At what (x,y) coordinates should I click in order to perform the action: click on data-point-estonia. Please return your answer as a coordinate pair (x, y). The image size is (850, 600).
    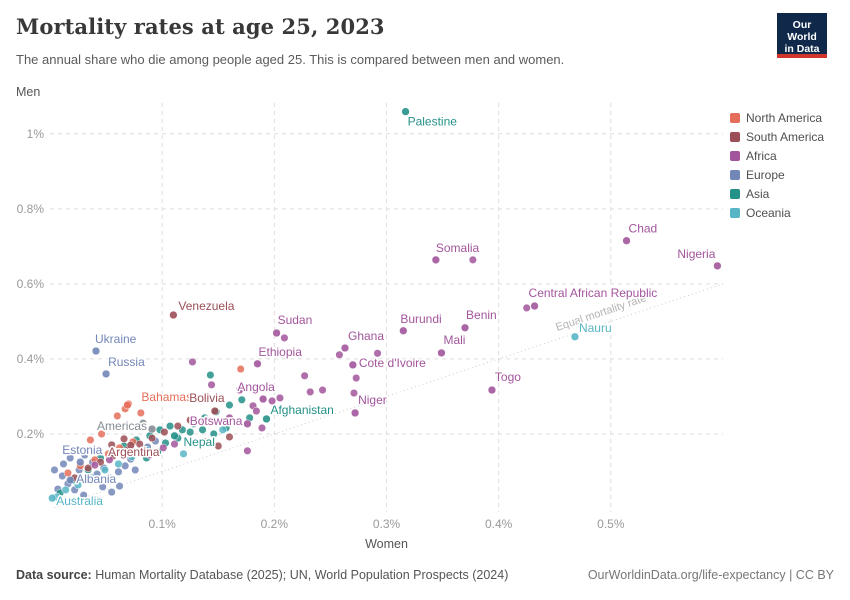
    Looking at the image, I should click on (80, 462).